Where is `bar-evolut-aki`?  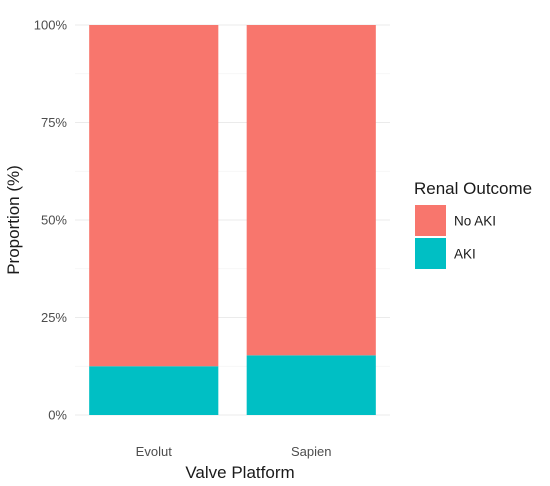 bar-evolut-aki is located at coordinates (154, 390).